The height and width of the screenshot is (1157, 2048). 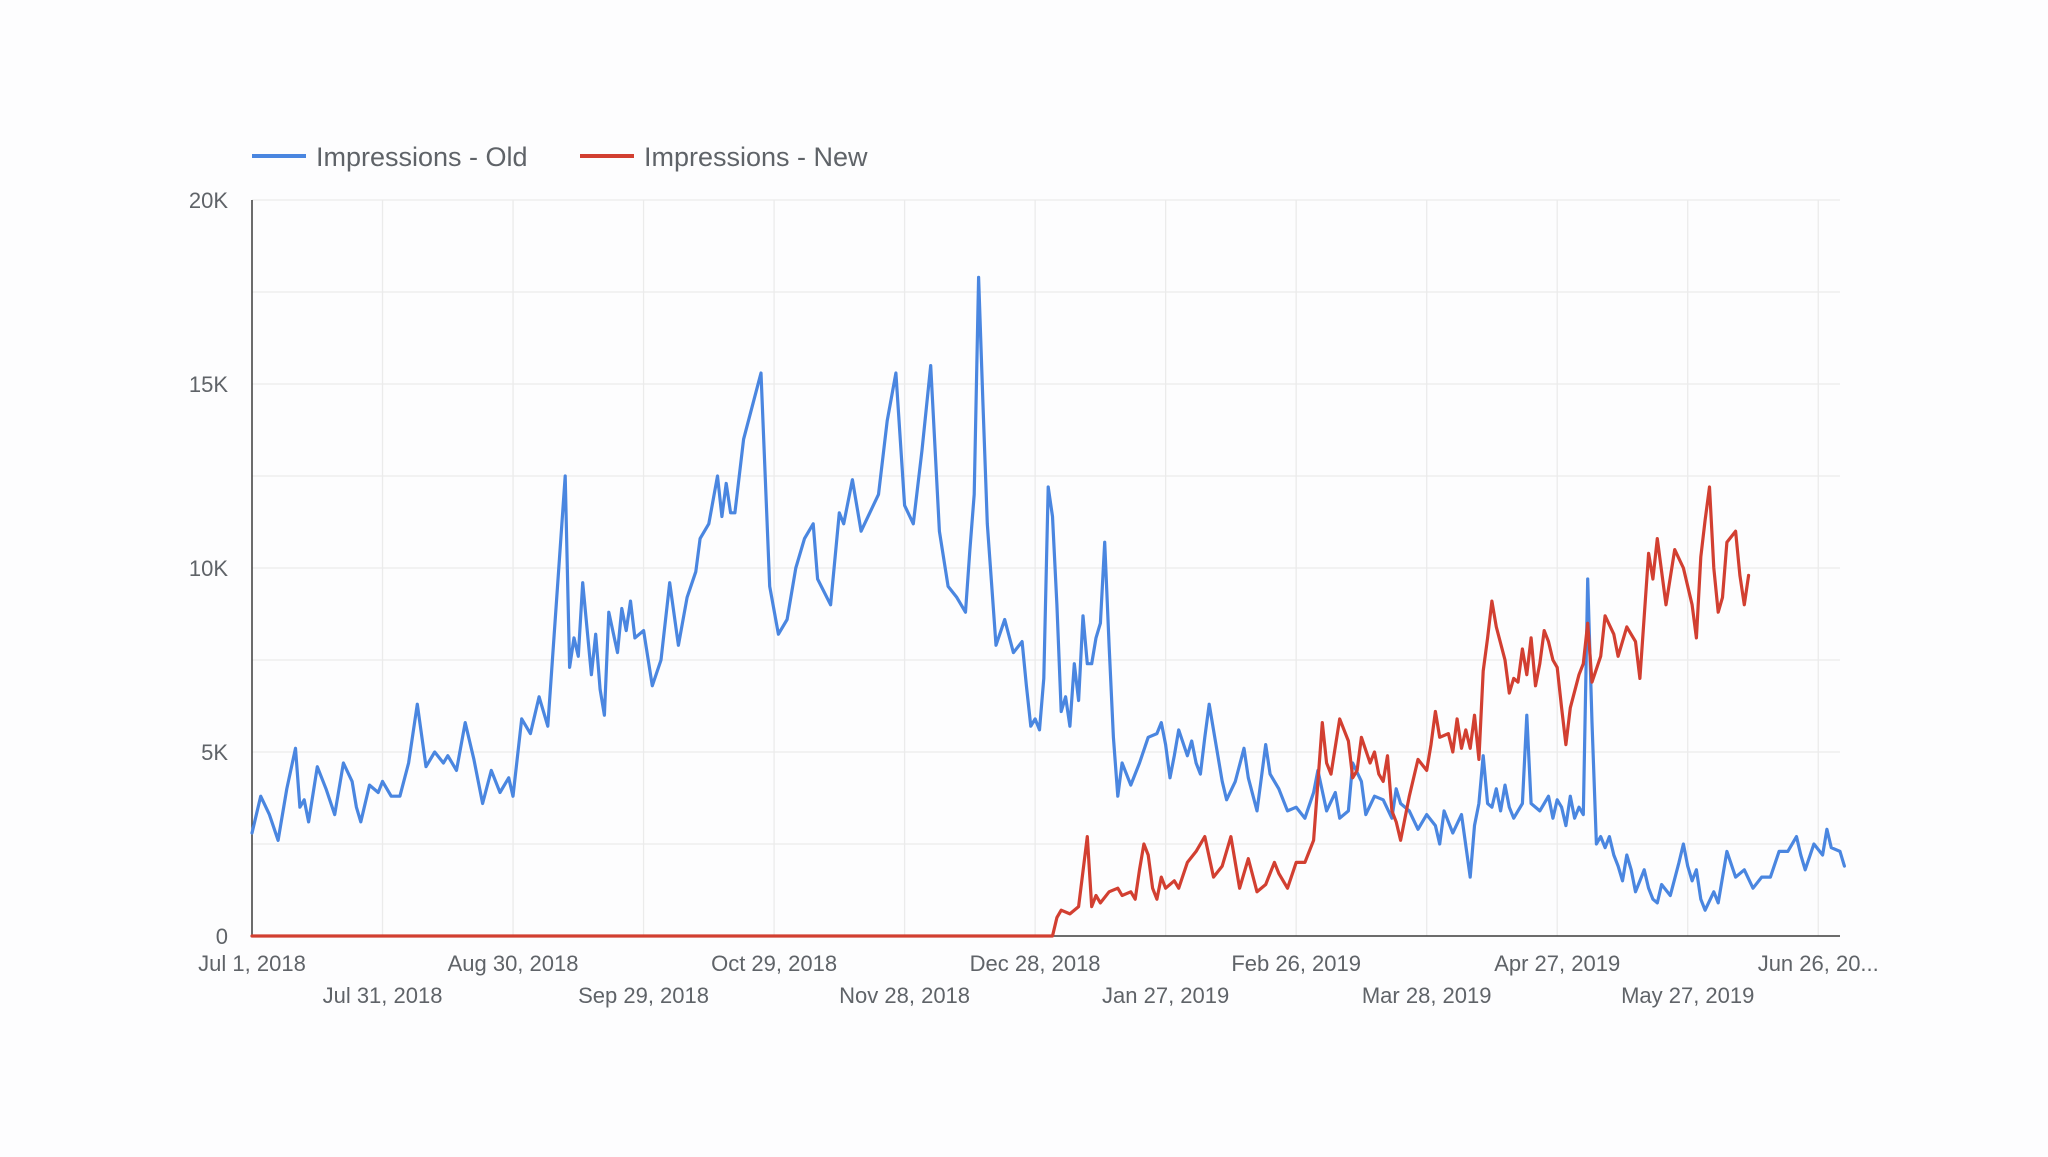 What do you see at coordinates (1427, 995) in the screenshot?
I see `x-tick-label: Mar 28, 2019` at bounding box center [1427, 995].